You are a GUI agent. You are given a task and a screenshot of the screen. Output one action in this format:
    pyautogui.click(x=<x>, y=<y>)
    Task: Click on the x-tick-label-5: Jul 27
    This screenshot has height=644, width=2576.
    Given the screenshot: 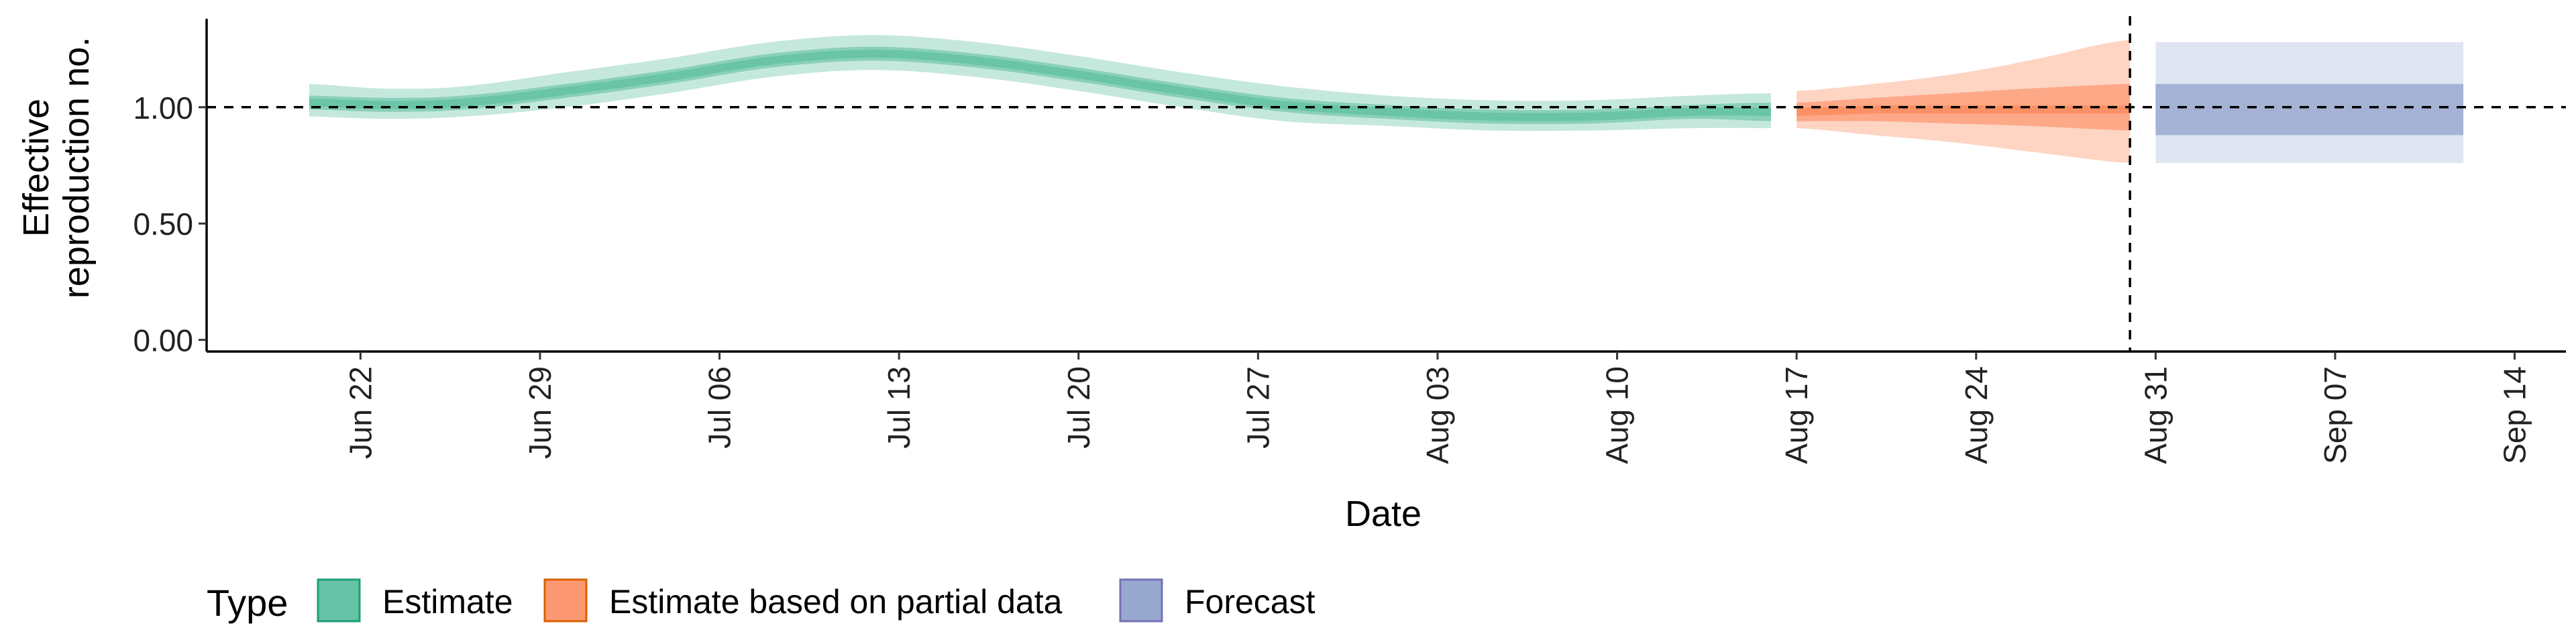 What is the action you would take?
    pyautogui.click(x=1257, y=407)
    